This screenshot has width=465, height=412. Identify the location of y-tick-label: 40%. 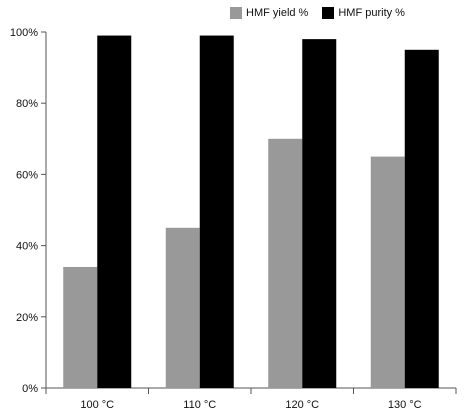
(27, 247).